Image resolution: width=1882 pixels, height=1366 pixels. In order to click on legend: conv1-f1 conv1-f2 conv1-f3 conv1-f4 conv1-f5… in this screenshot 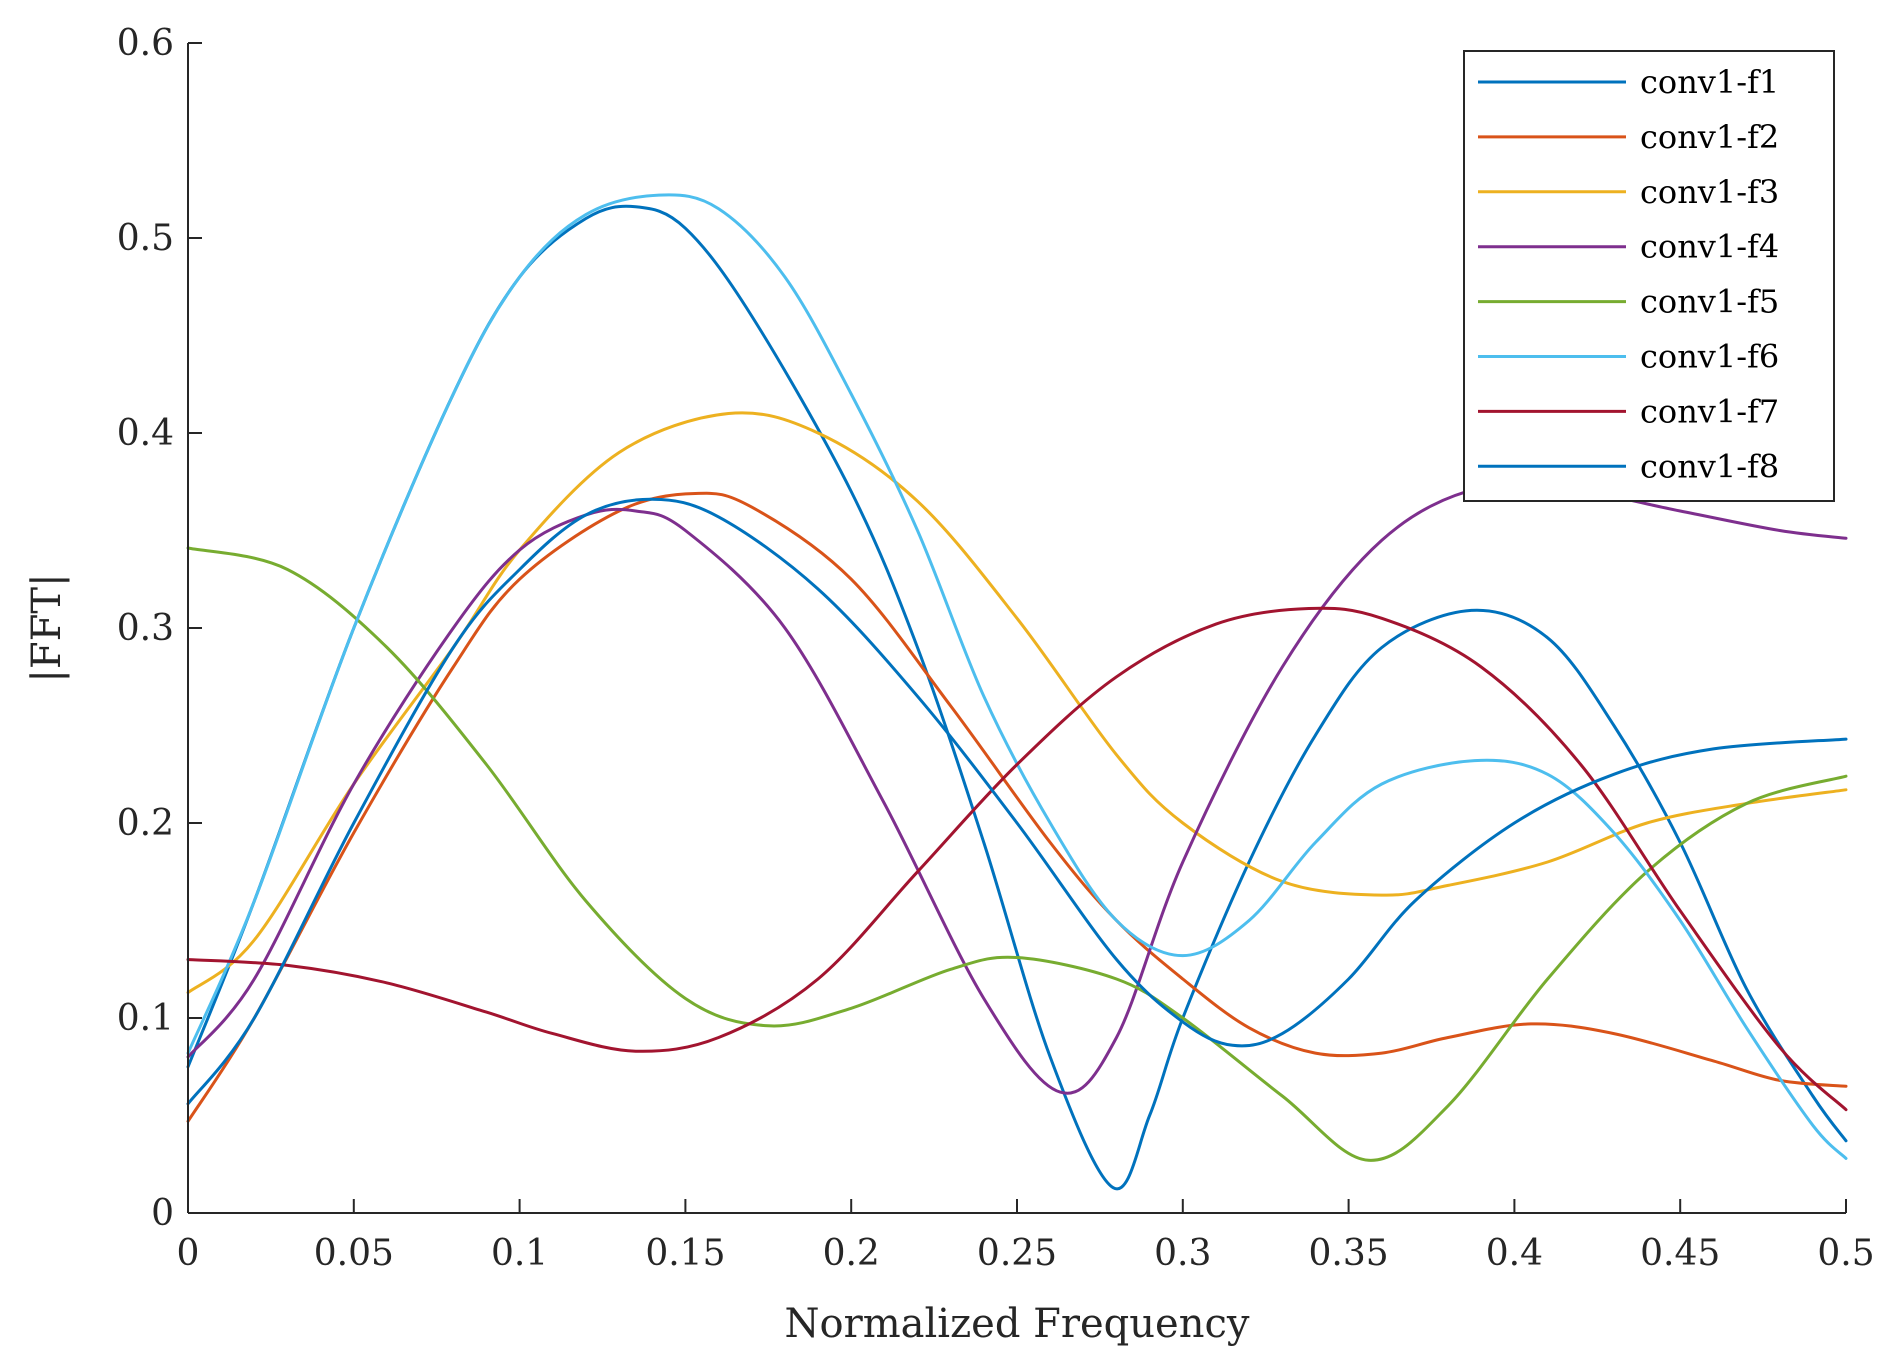, I will do `click(1649, 276)`.